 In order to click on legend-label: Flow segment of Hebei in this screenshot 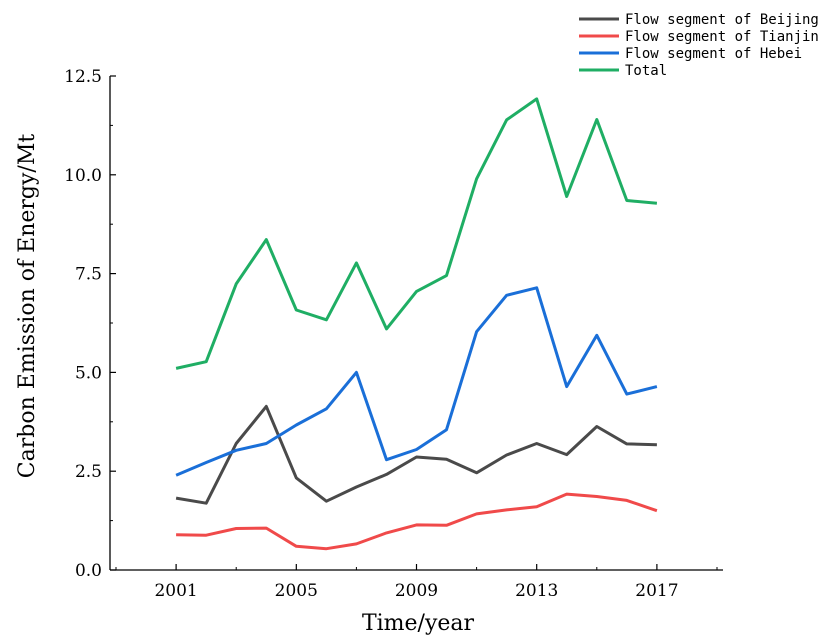, I will do `click(713, 54)`.